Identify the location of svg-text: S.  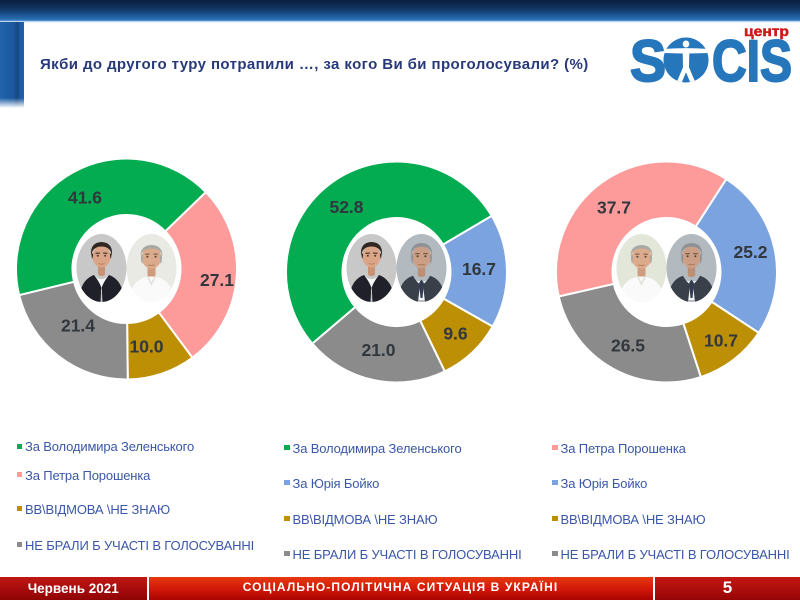
(648, 57).